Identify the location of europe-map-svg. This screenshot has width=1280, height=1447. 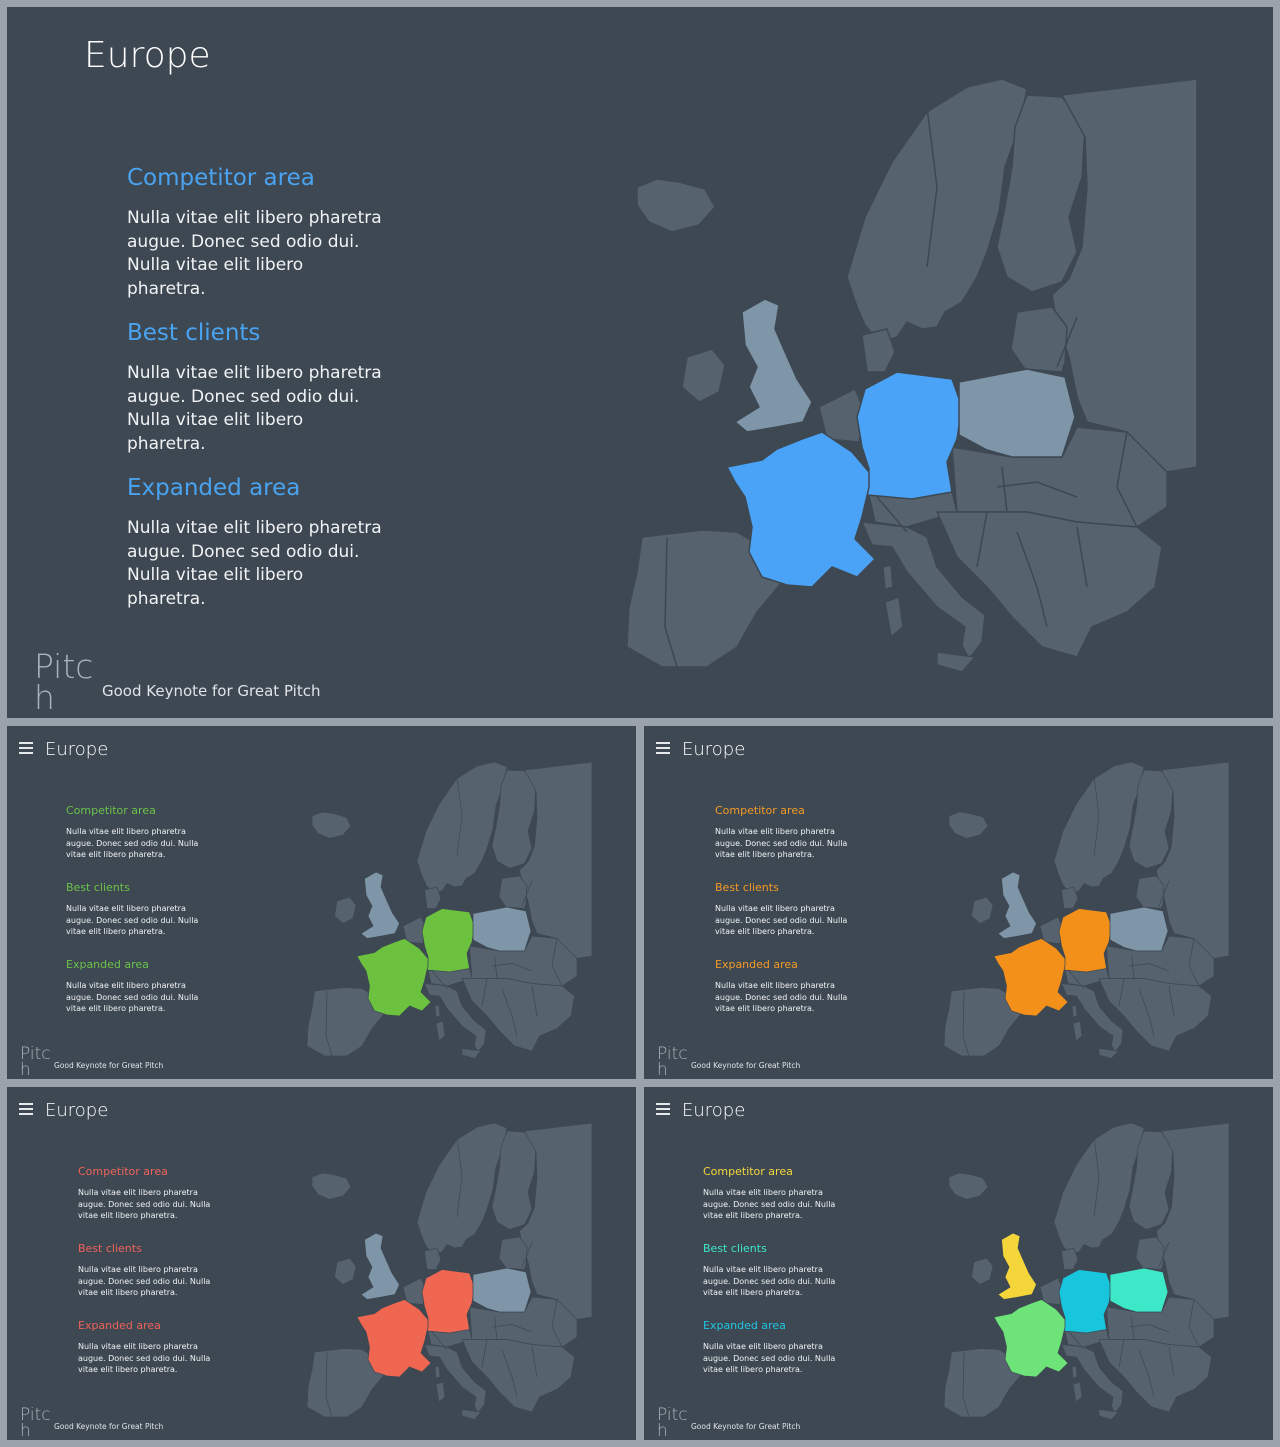
(1086, 910).